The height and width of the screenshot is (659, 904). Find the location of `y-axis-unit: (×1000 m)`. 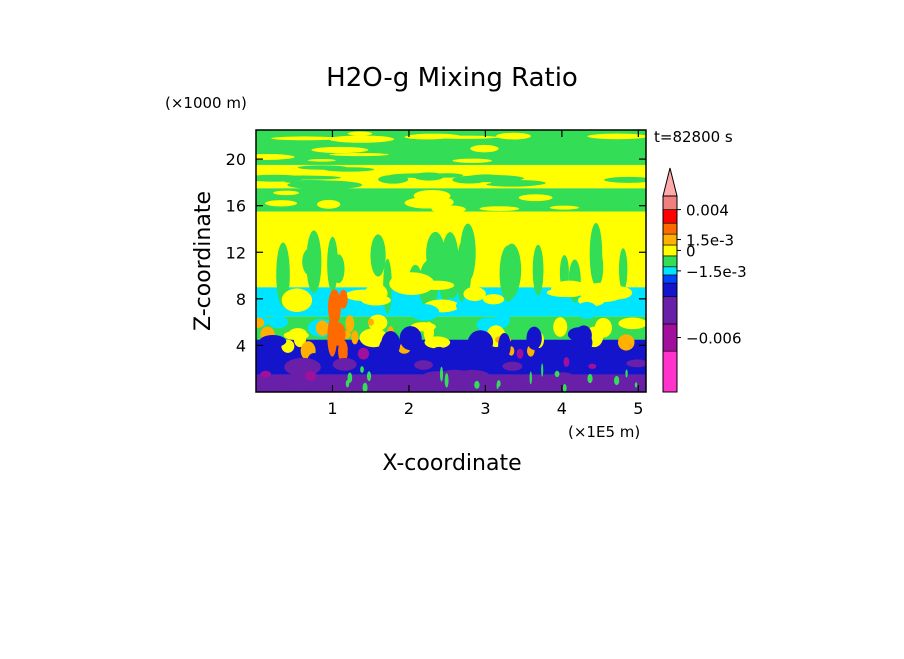

y-axis-unit: (×1000 m) is located at coordinates (206, 103).